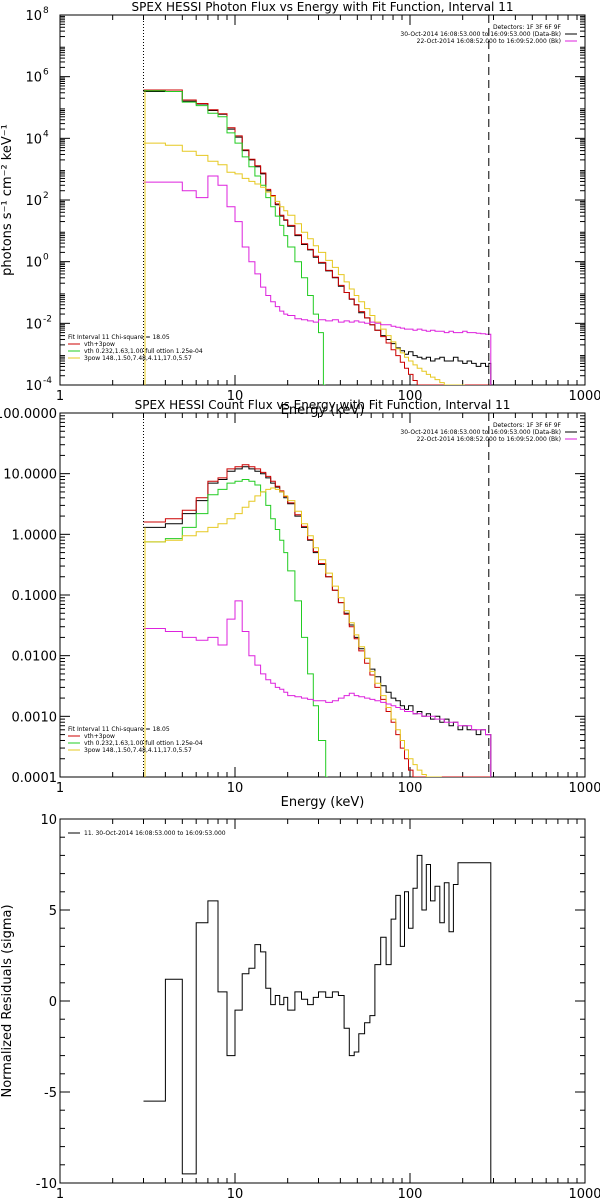 Image resolution: width=600 pixels, height=1200 pixels. Describe the element at coordinates (7, 1000) in the screenshot. I see `y-axis-label: Normalized Residuals (sigma)` at that location.